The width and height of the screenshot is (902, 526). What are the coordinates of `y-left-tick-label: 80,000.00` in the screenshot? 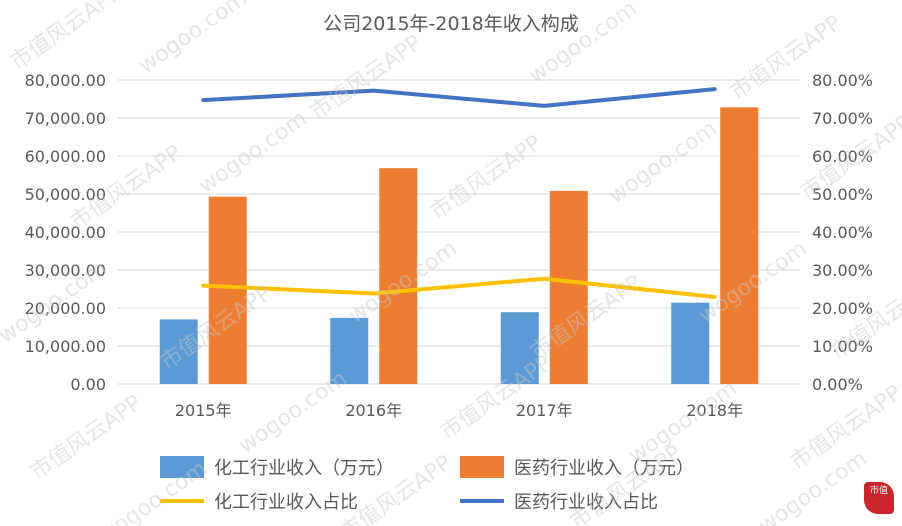 It's located at (65, 80).